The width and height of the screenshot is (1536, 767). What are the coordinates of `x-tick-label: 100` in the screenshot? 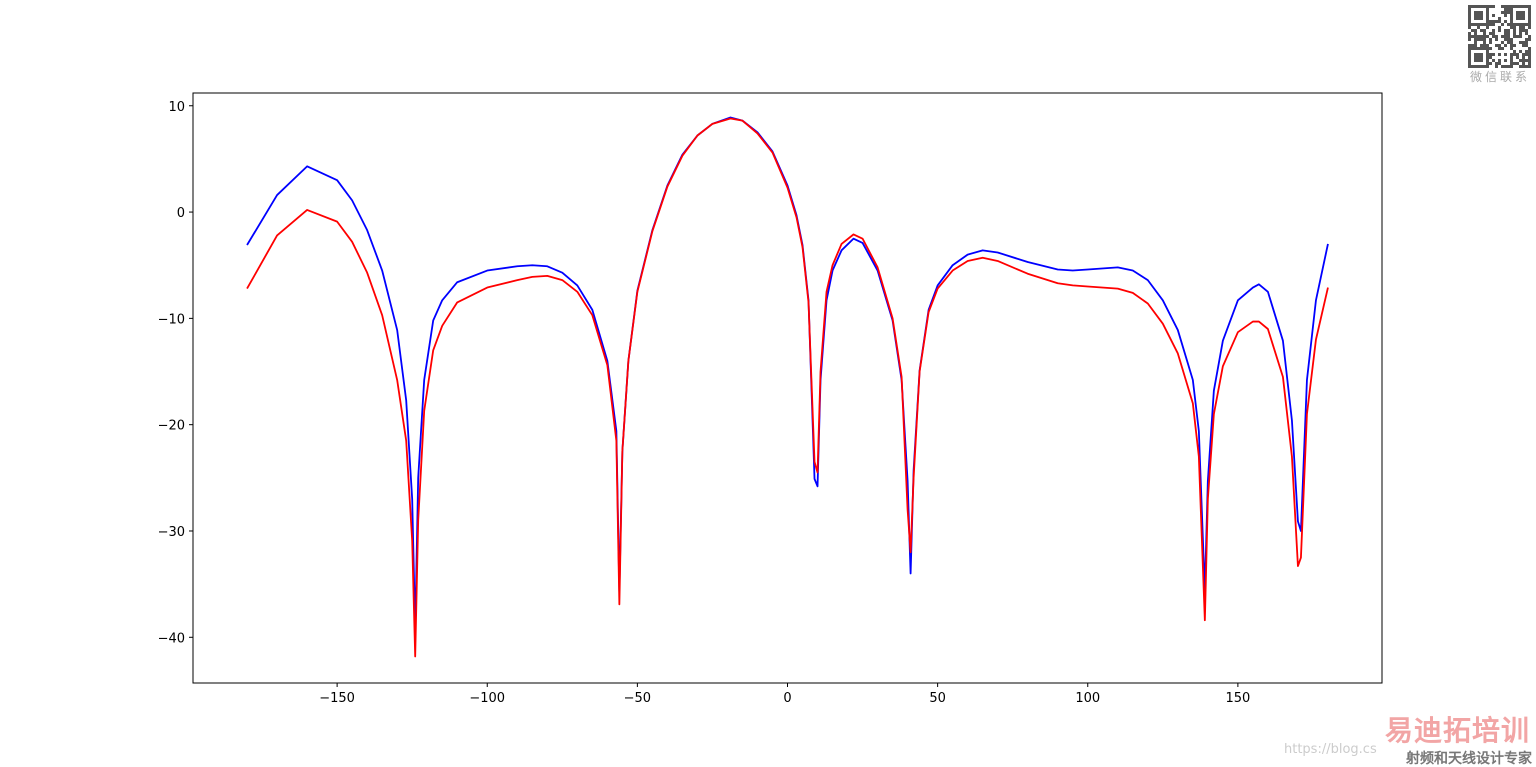 It's located at (1087, 698).